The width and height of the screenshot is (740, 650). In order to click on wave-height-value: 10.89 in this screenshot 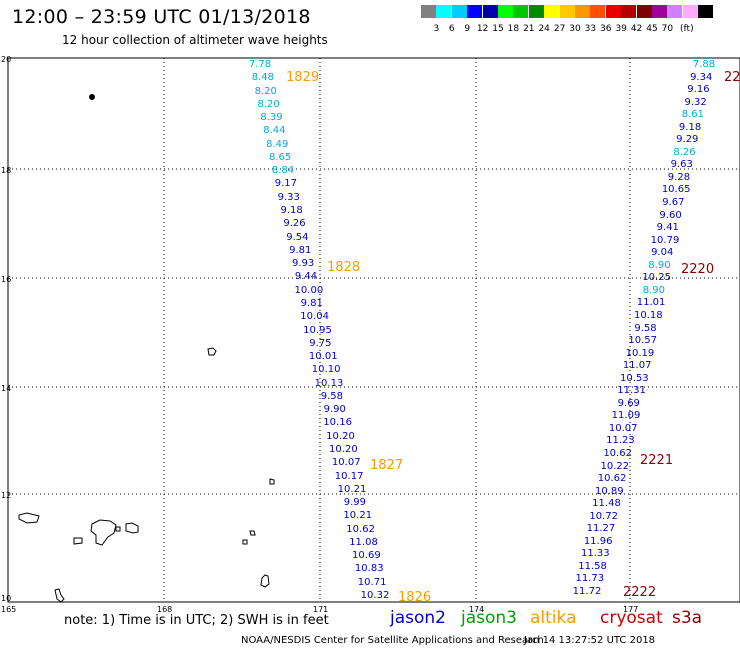, I will do `click(609, 491)`.